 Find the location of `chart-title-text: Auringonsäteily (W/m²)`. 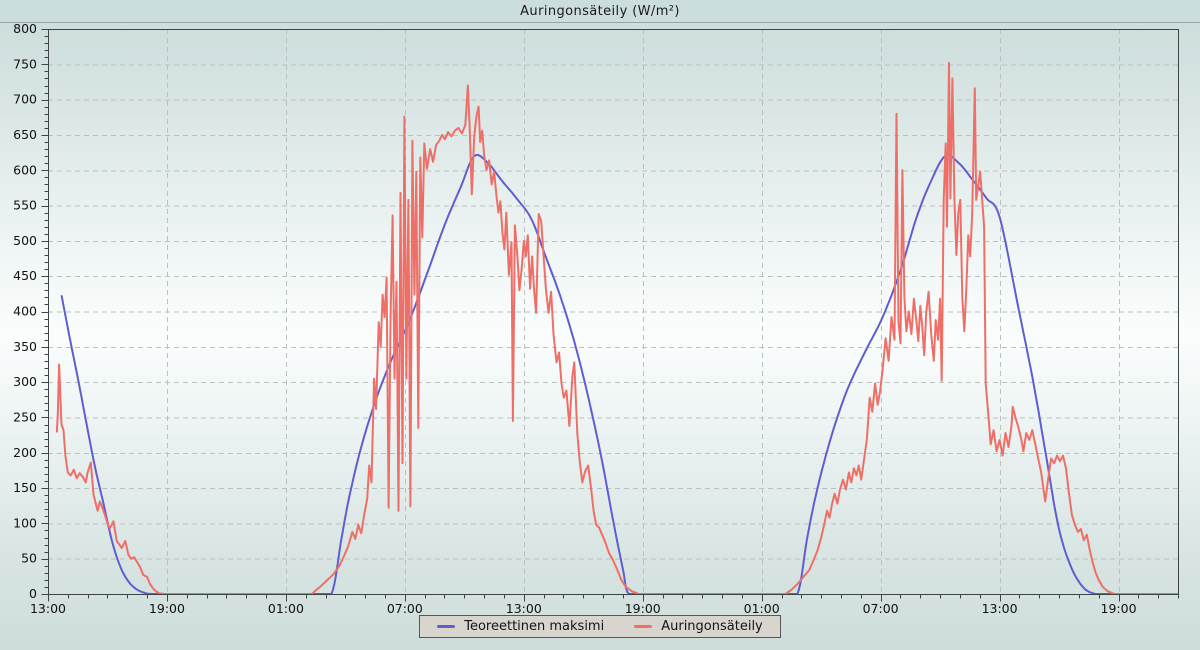

chart-title-text: Auringonsäteily (W/m²) is located at coordinates (600, 11).